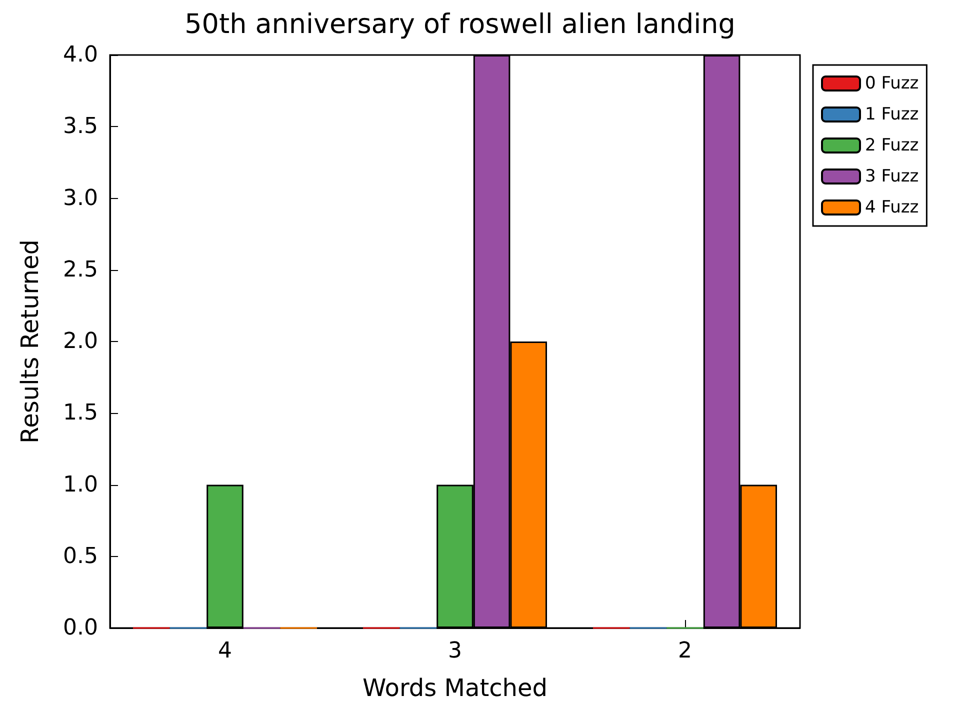 This screenshot has width=980, height=719. What do you see at coordinates (460, 24) in the screenshot?
I see `chart-title: 50th anniversary of roswell alien landing` at bounding box center [460, 24].